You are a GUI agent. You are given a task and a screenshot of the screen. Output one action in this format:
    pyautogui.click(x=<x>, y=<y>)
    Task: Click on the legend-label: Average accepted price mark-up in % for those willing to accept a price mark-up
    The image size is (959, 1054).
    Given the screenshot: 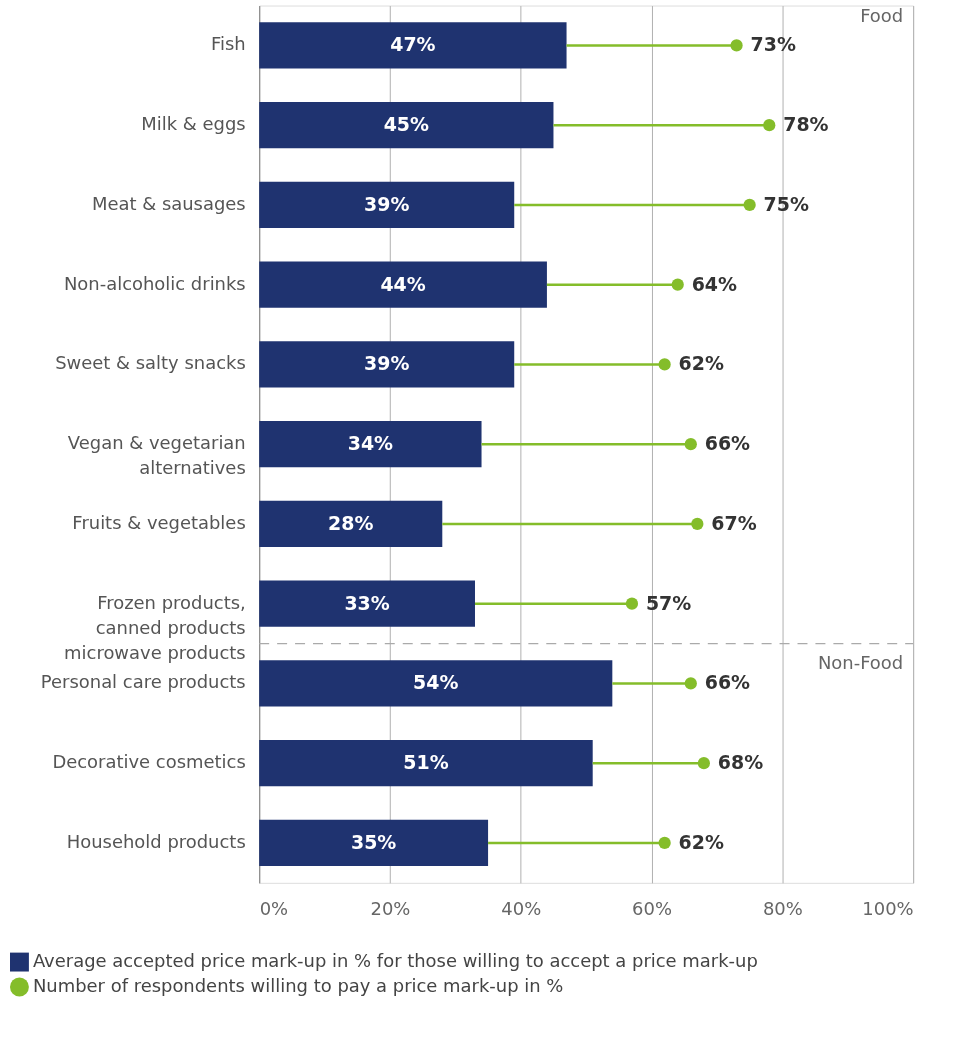 What is the action you would take?
    pyautogui.click(x=395, y=961)
    